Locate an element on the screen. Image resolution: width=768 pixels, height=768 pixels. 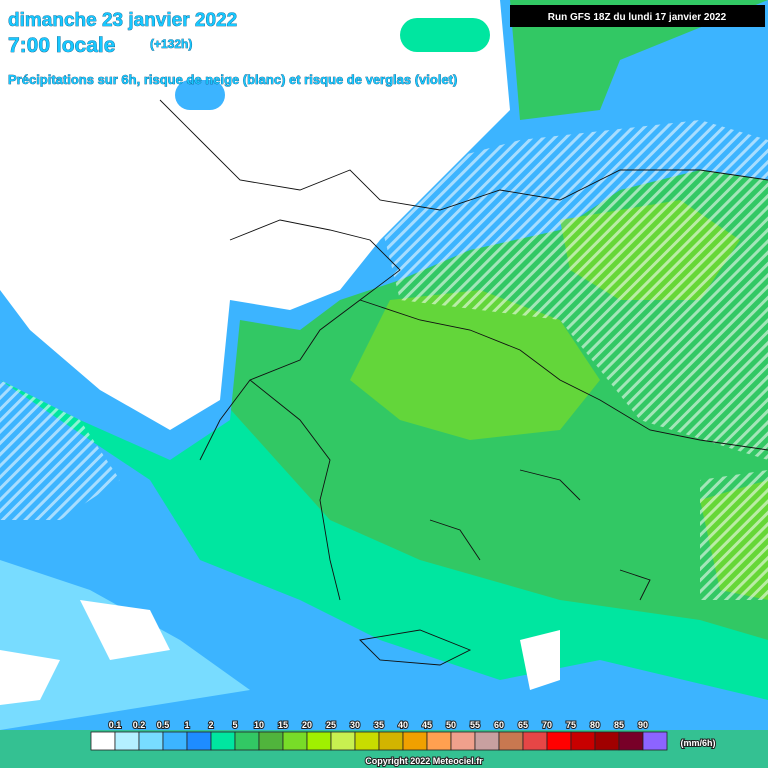
legend-label: 30 is located at coordinates (355, 725).